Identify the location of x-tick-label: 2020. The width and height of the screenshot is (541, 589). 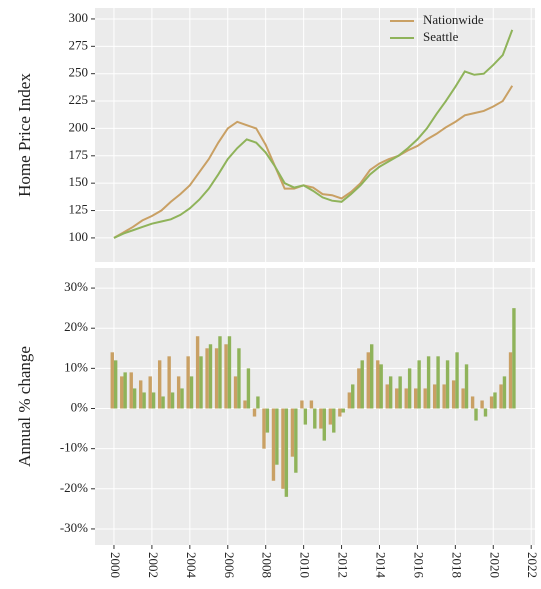
(494, 565).